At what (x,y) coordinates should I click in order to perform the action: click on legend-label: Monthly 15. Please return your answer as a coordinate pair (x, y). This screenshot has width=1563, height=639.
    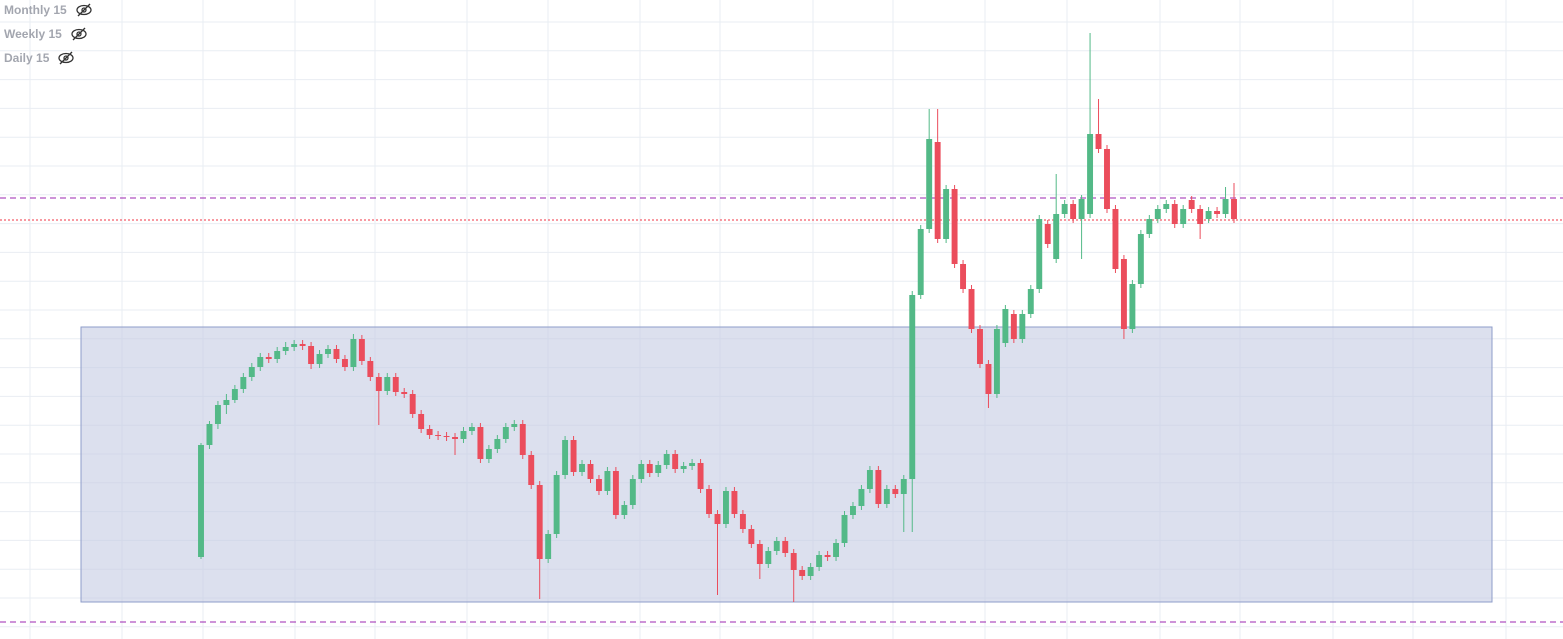
    Looking at the image, I should click on (35, 10).